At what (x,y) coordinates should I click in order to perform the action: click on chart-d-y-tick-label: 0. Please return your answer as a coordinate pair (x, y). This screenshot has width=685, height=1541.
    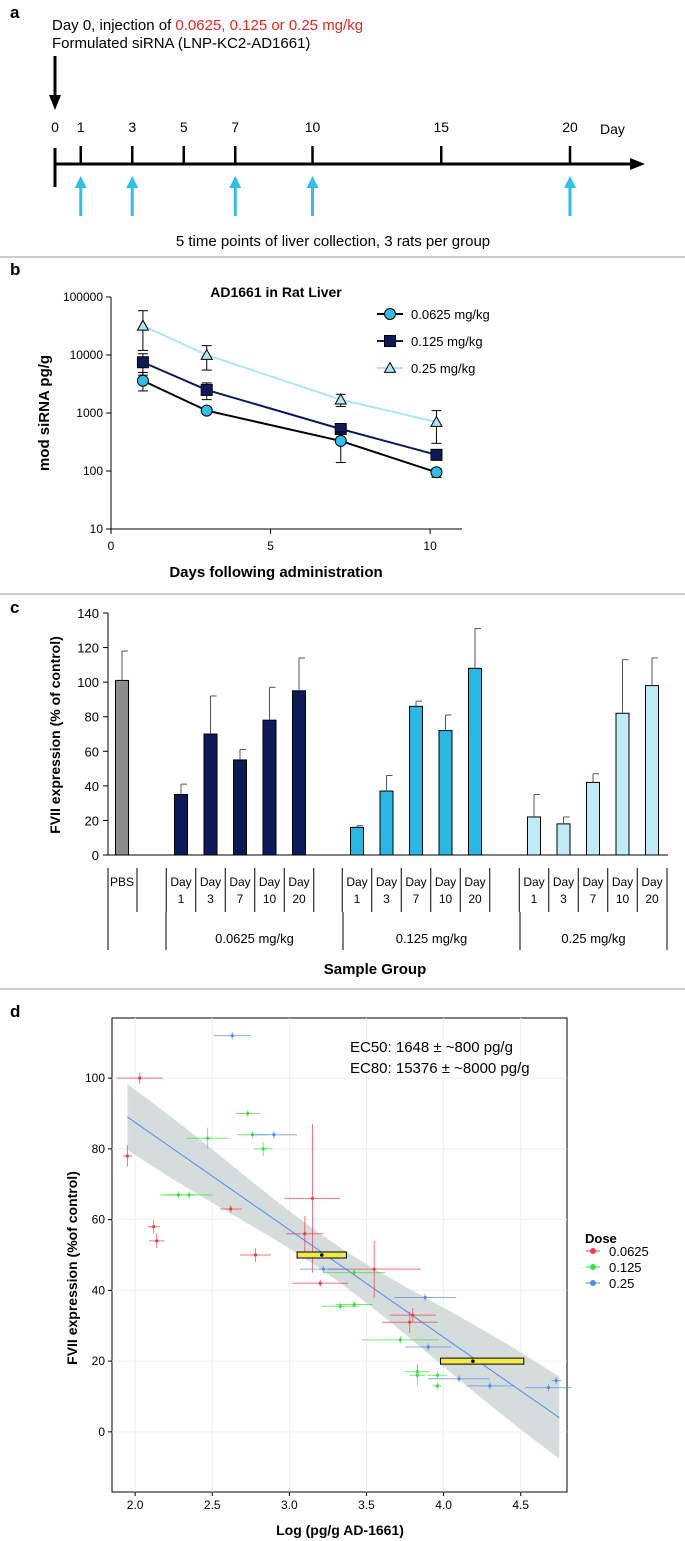
    Looking at the image, I should click on (101, 1432).